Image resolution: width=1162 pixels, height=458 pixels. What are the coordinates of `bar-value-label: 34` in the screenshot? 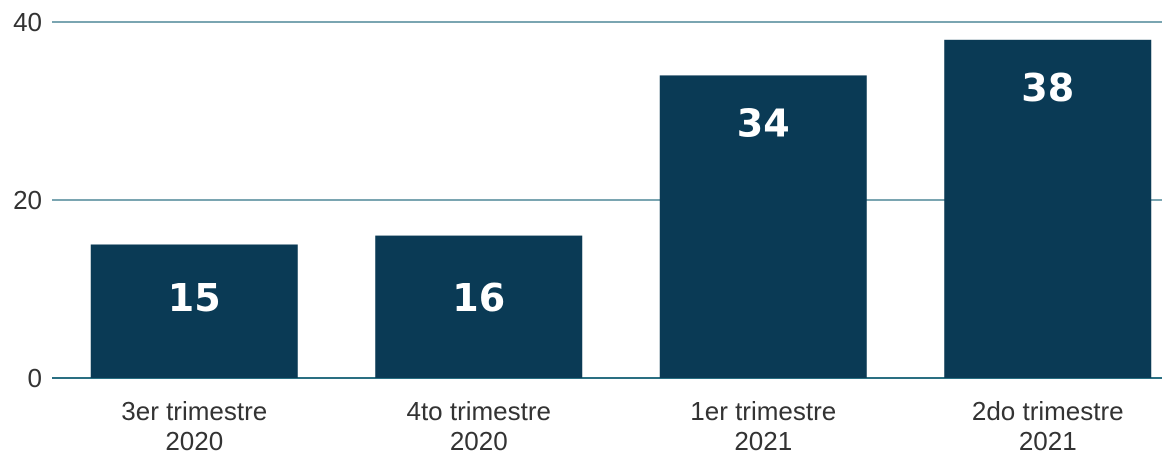 It's located at (763, 123).